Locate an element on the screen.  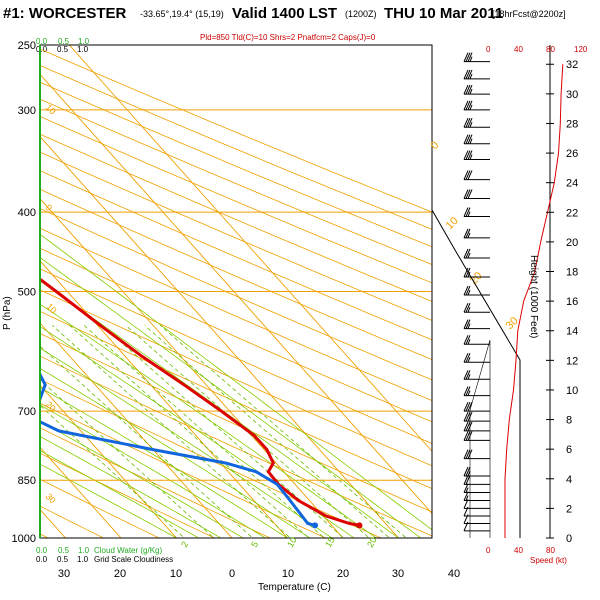
bottom-green-0: 0.0 is located at coordinates (42, 550).